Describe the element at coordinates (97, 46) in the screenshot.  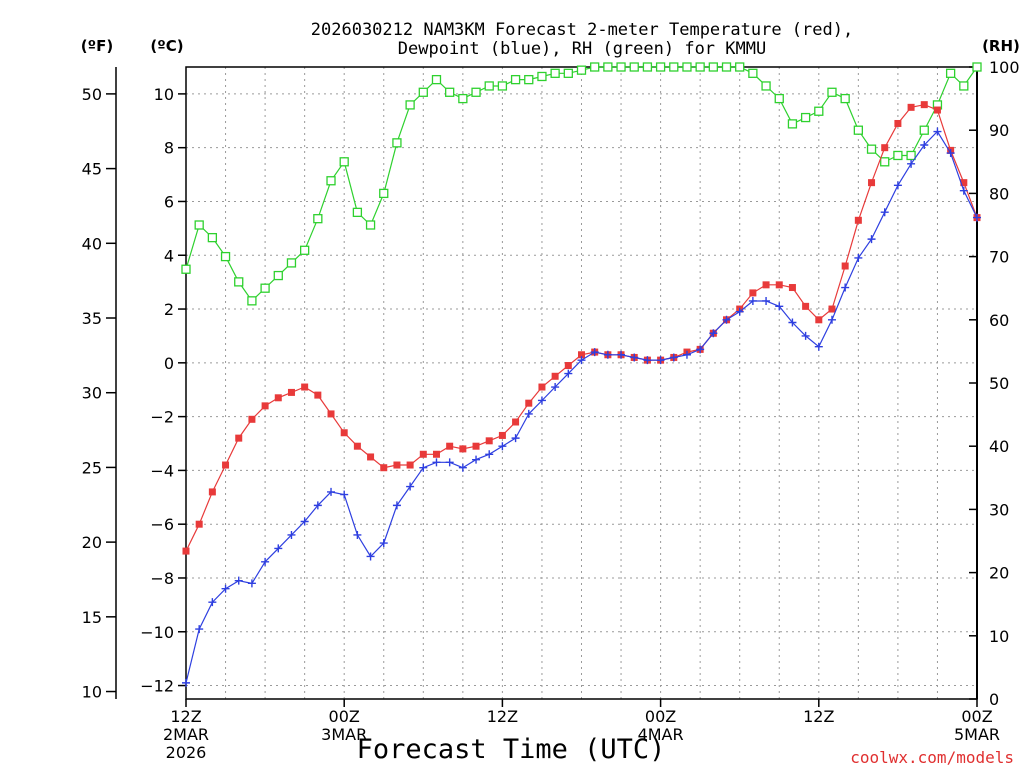
I see `fahrenheit-unit-label: (ºF)` at that location.